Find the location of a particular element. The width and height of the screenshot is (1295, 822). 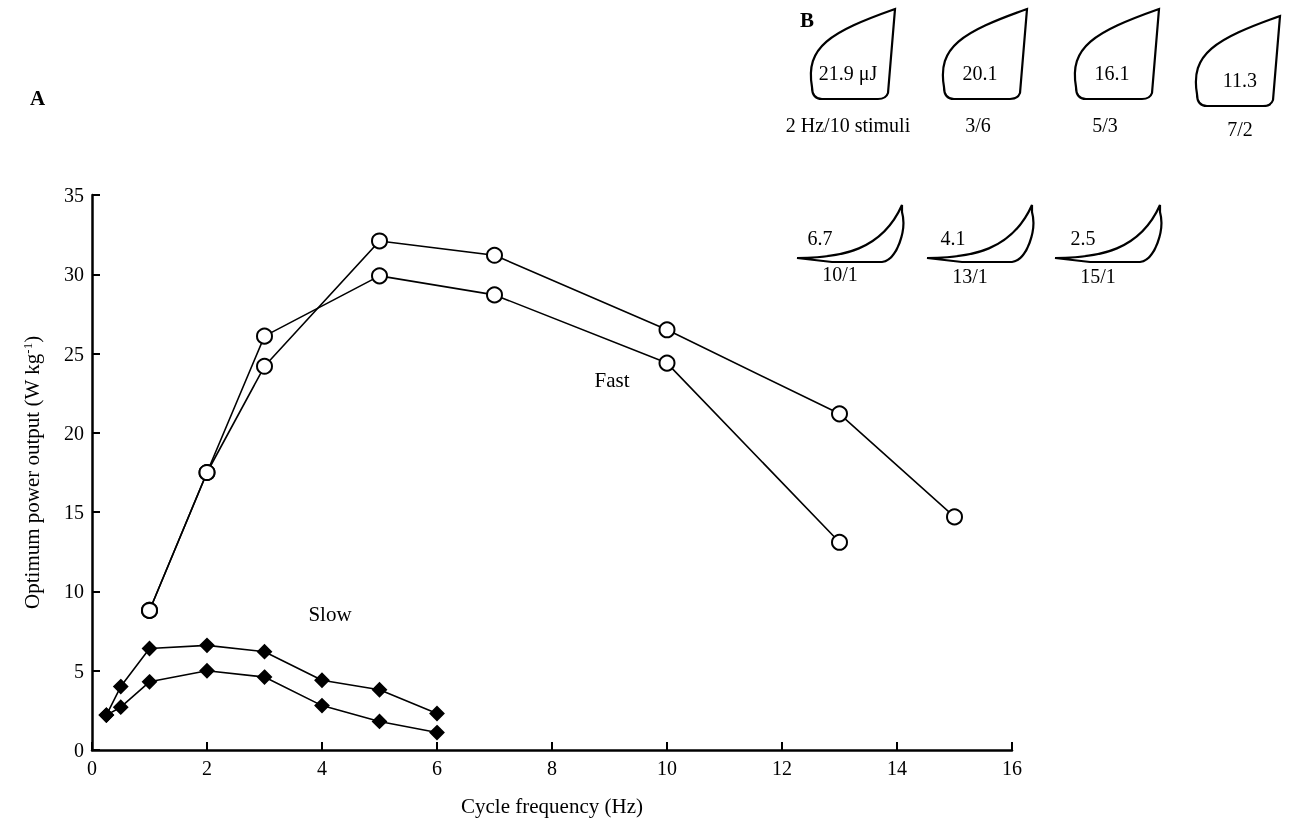

x-axis-title: Cycle frequency (Hz) is located at coordinates (552, 805).